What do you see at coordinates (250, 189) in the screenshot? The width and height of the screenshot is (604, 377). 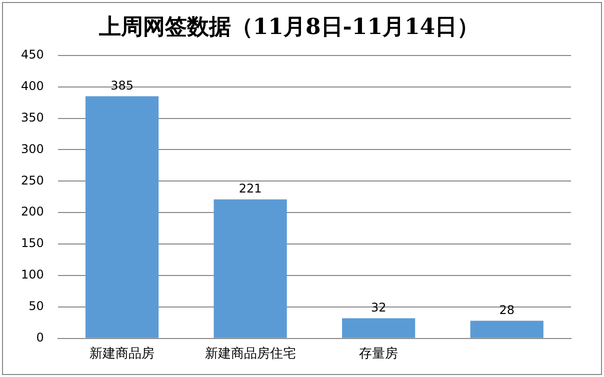 I see `data-label: 221` at bounding box center [250, 189].